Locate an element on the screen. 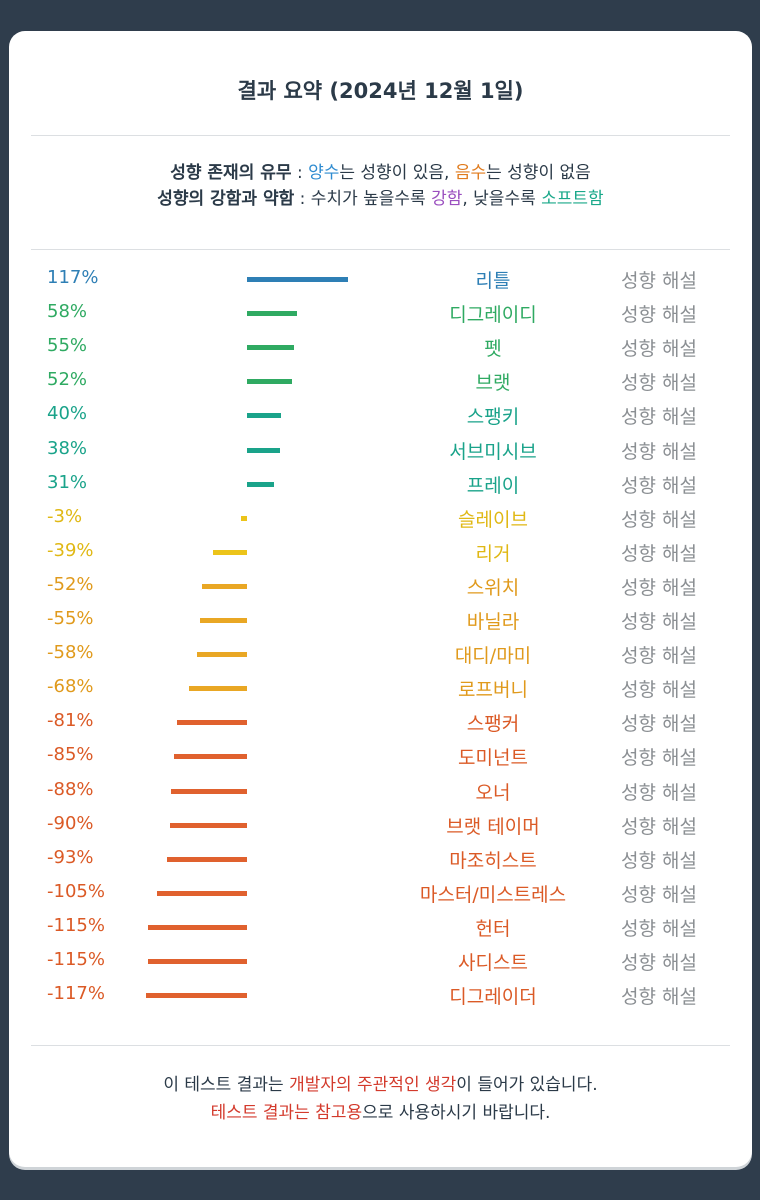 This screenshot has width=760, height=1200. divider-bottom is located at coordinates (380, 1045).